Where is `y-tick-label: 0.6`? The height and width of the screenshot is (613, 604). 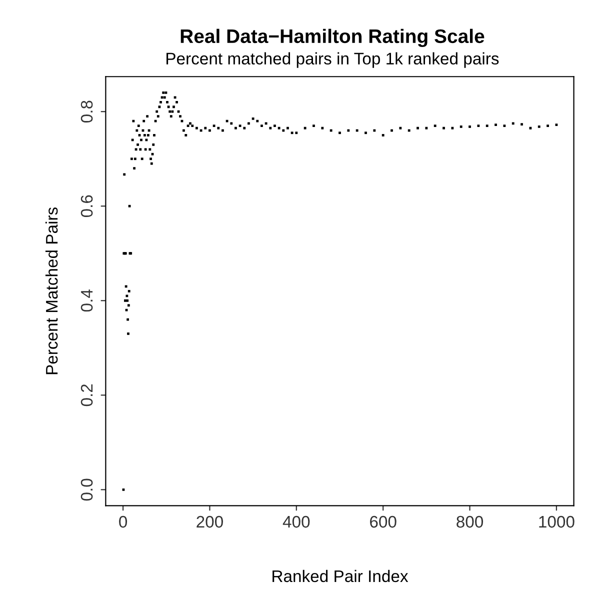
y-tick-label: 0.6 is located at coordinates (86, 206).